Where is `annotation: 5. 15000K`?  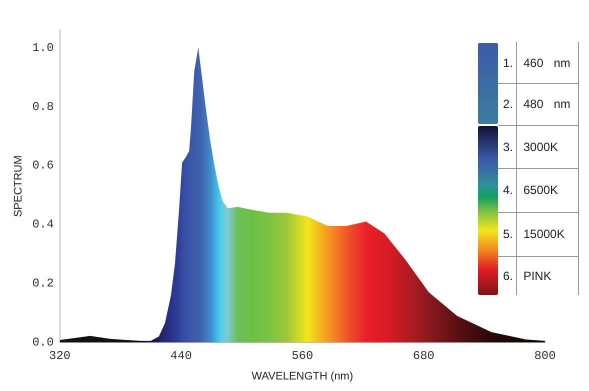 annotation: 5. 15000K is located at coordinates (534, 234).